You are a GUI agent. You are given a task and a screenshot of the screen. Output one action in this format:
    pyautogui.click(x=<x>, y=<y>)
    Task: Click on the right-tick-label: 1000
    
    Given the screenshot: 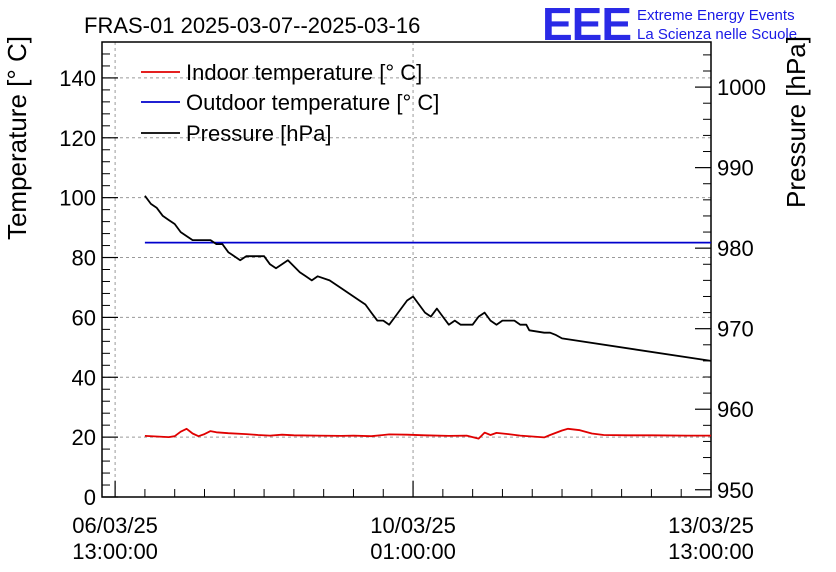 What is the action you would take?
    pyautogui.click(x=741, y=87)
    